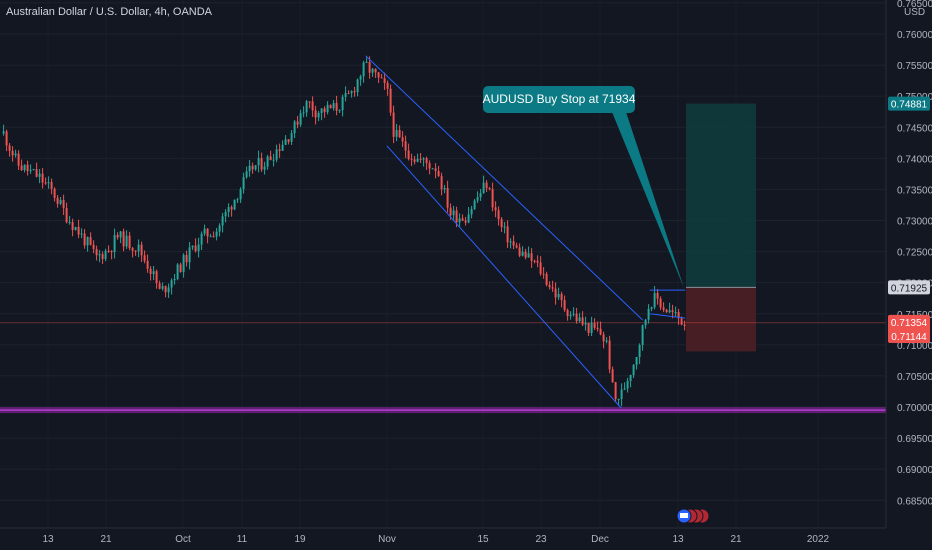 The image size is (932, 550). What do you see at coordinates (667, 316) in the screenshot?
I see `flag-lower-line` at bounding box center [667, 316].